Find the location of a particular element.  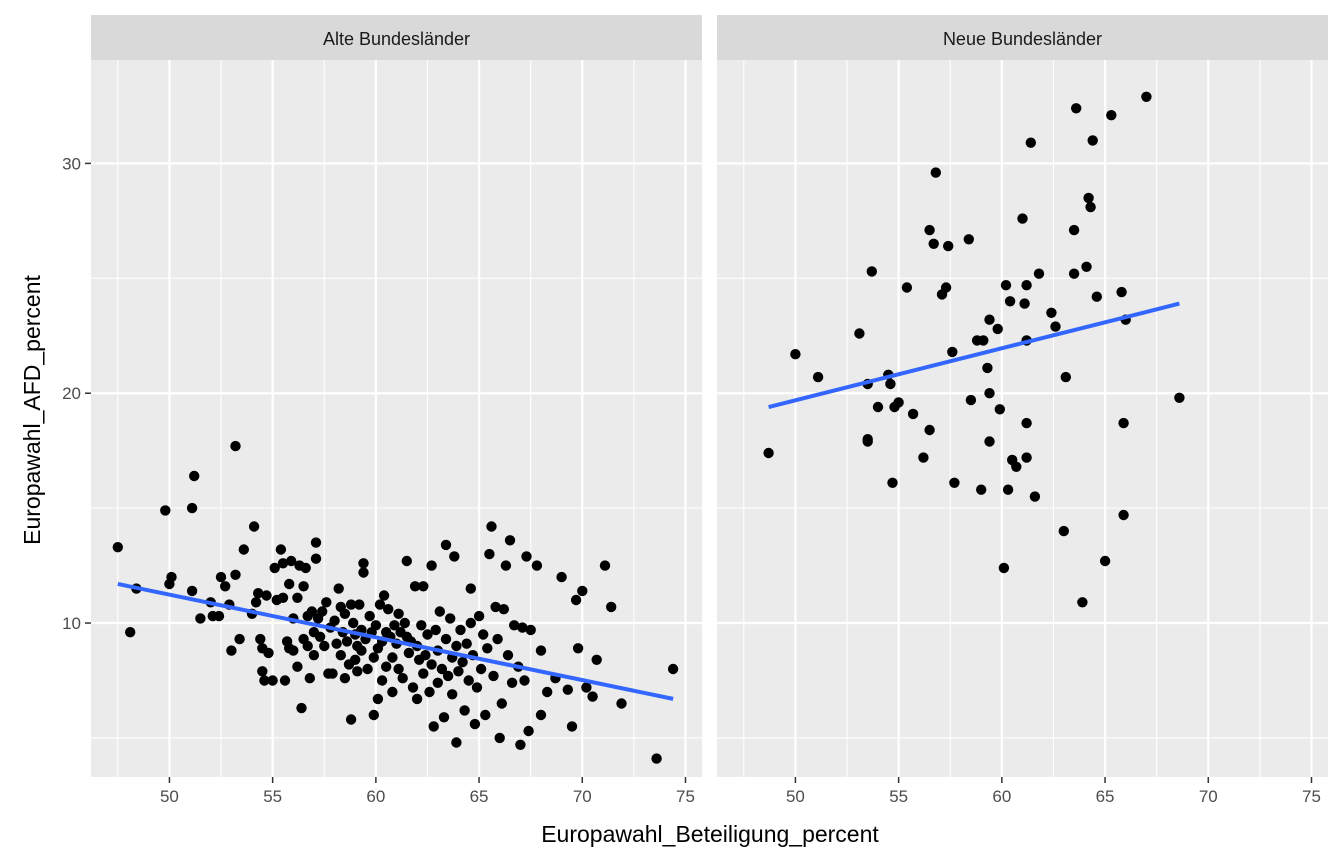

x-tick-label: 70 is located at coordinates (582, 796).